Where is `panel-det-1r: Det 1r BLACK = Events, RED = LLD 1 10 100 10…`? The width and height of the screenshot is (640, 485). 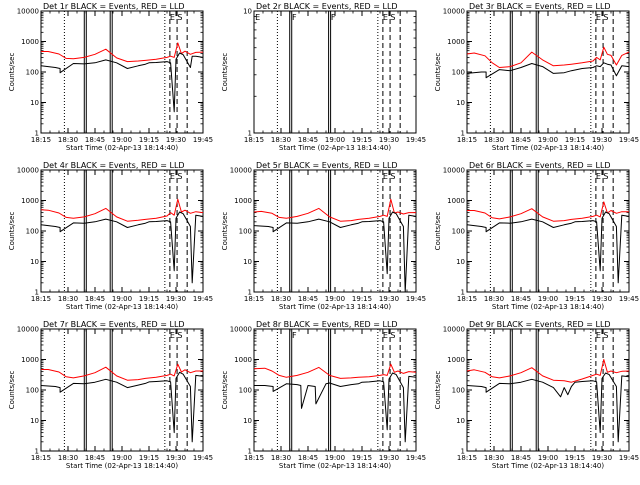
panel-det-1r: Det 1r BLACK = Events, RED = LLD 1 10 100 10… is located at coordinates (110, 77).